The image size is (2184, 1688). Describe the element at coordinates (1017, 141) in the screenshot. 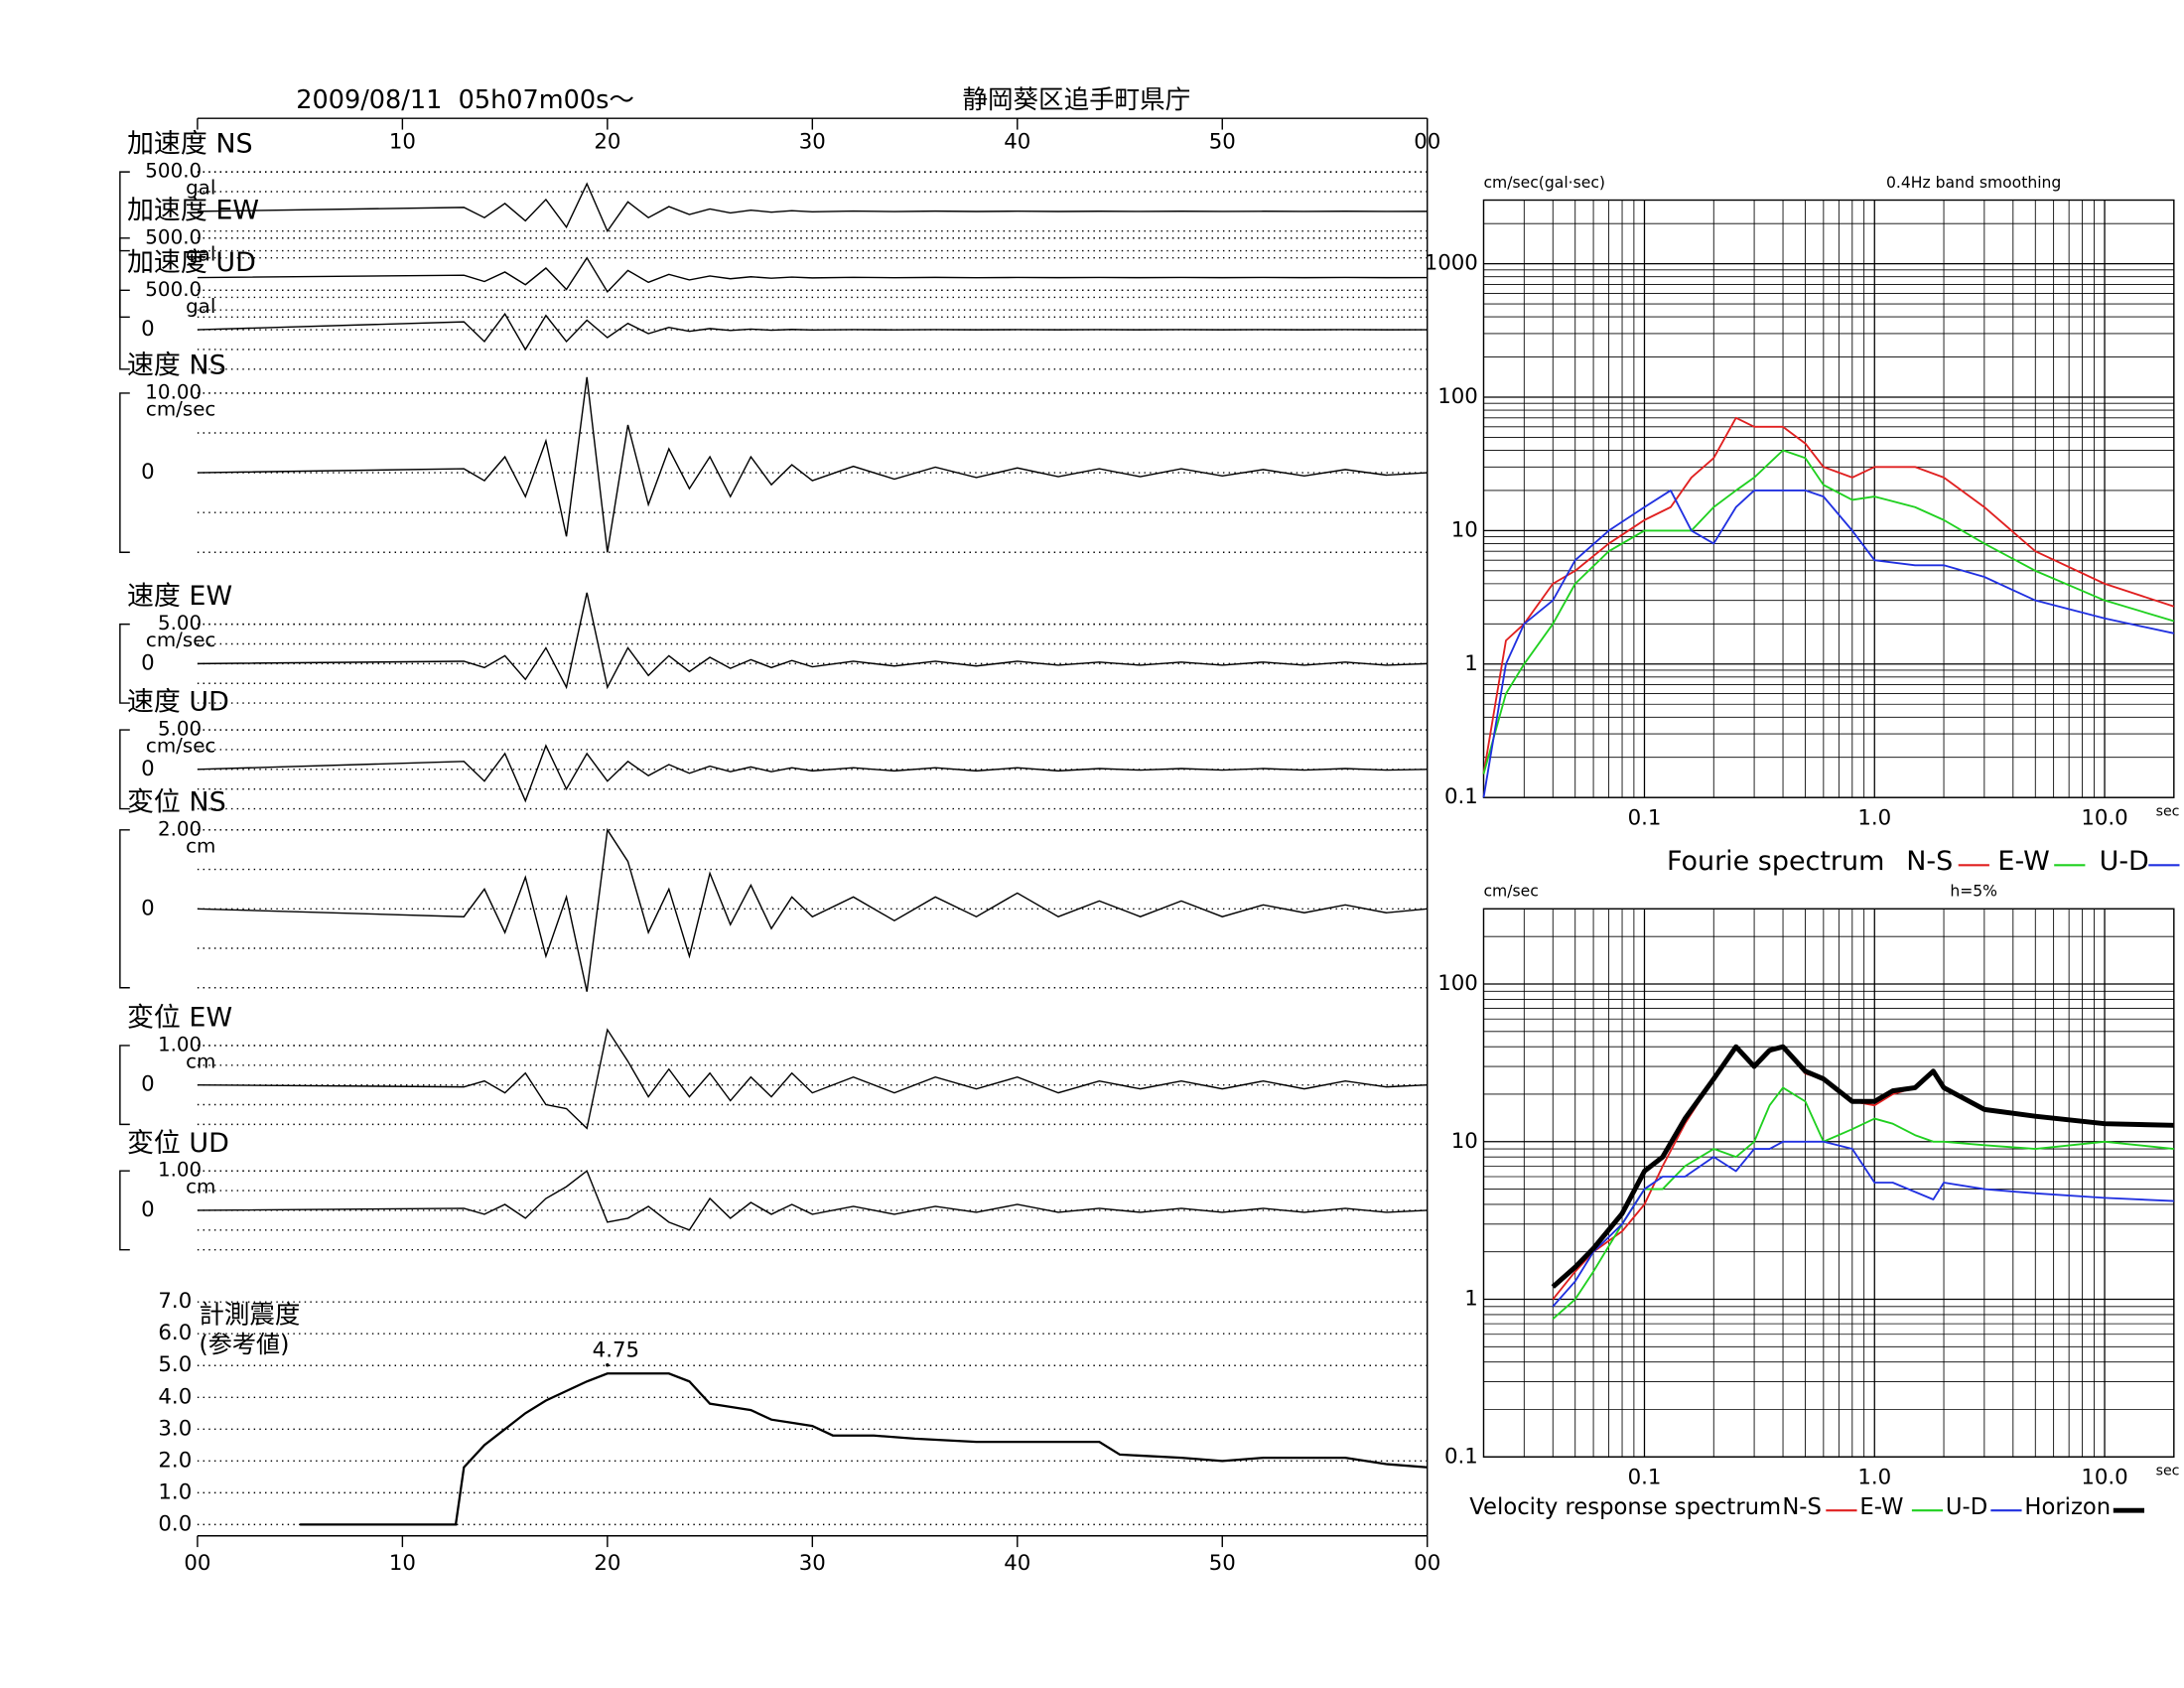

I see `time-tick-label: 40` at that location.